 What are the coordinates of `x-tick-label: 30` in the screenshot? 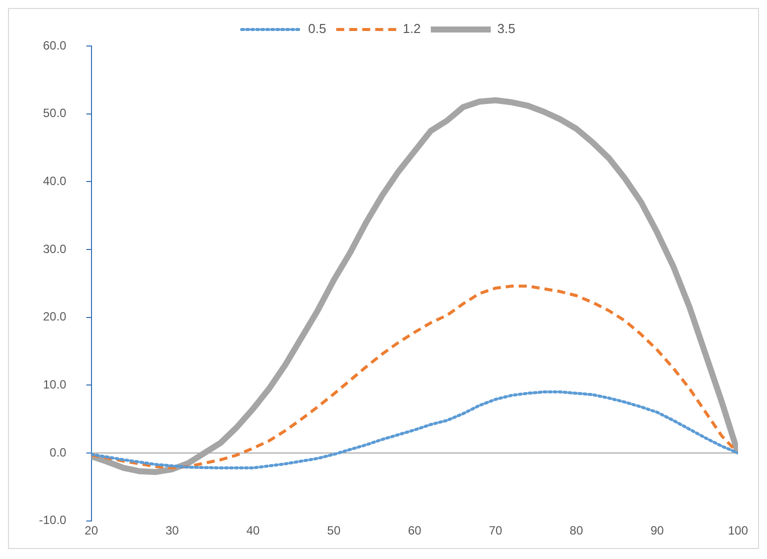 It's located at (173, 530).